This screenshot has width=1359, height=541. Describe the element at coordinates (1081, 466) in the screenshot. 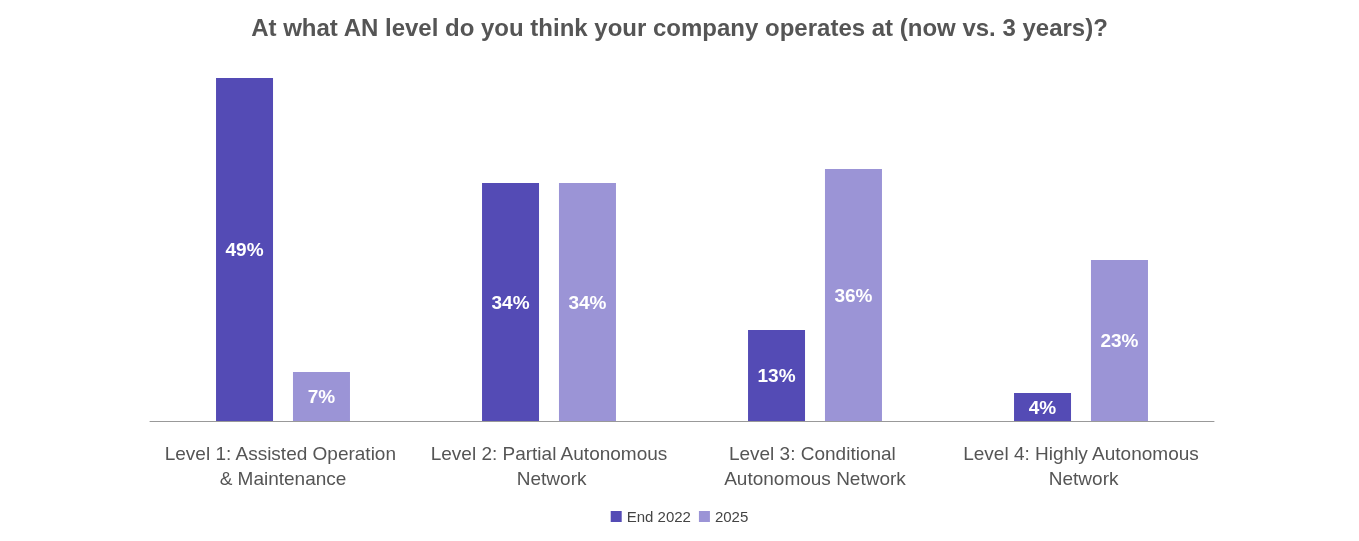

I see `x-tick-label: Level 4: Highly Autonomous Network` at that location.